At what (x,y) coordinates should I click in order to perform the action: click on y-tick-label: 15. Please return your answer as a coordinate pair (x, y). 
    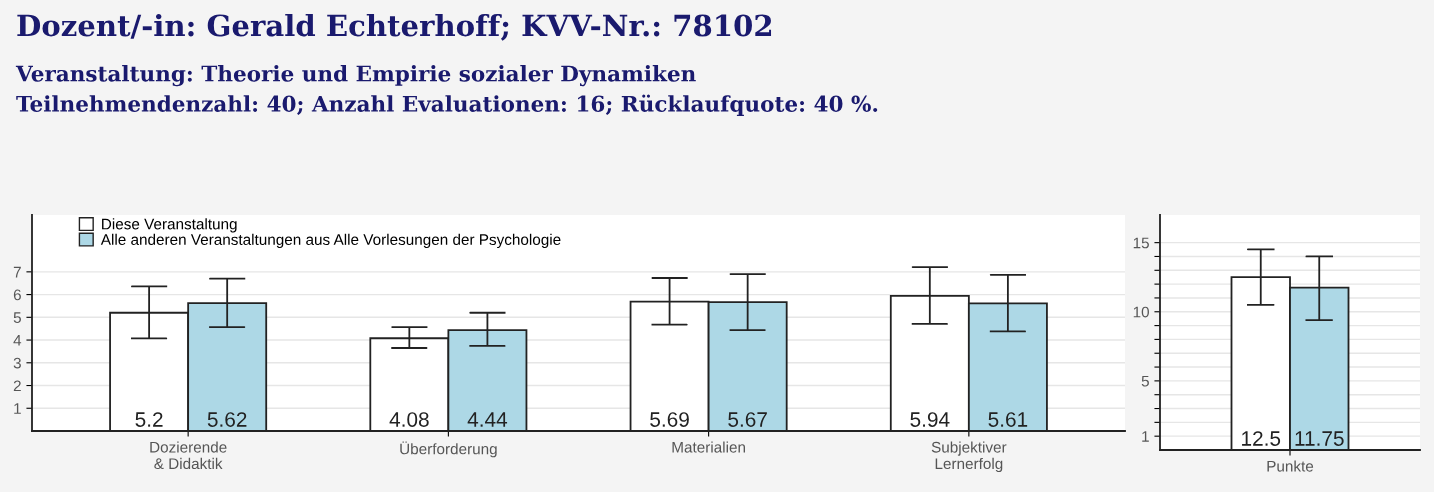
    Looking at the image, I should click on (1141, 243).